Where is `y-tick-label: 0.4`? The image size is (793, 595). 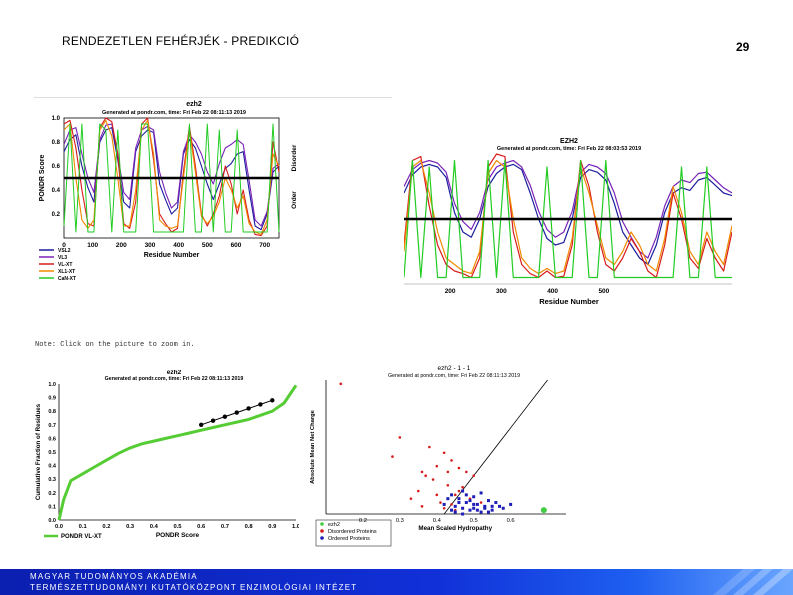
y-tick-label: 0.4 is located at coordinates (56, 191).